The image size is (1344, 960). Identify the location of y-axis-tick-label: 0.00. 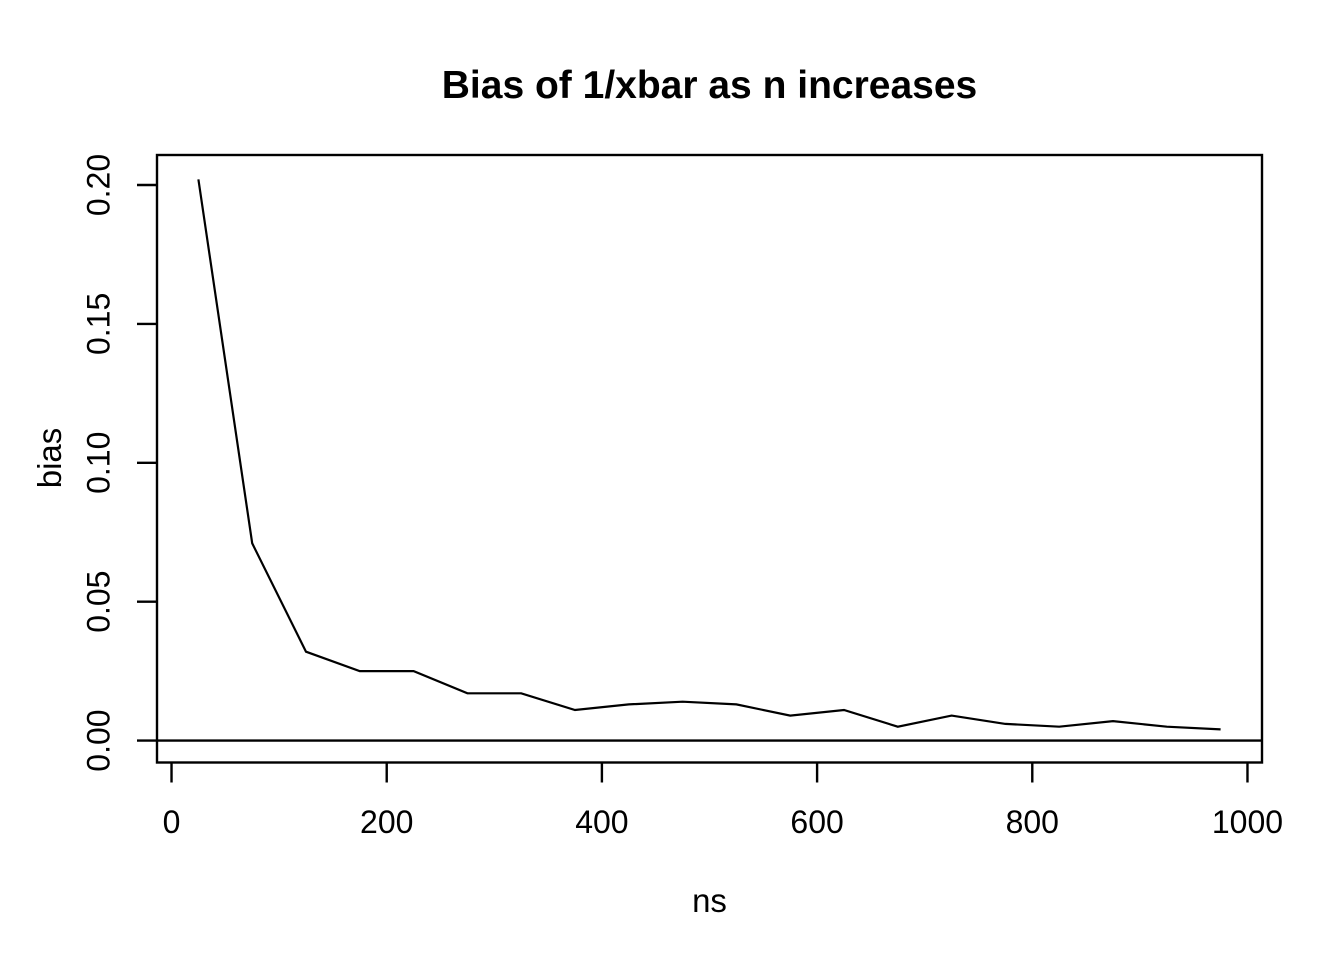
(99, 740).